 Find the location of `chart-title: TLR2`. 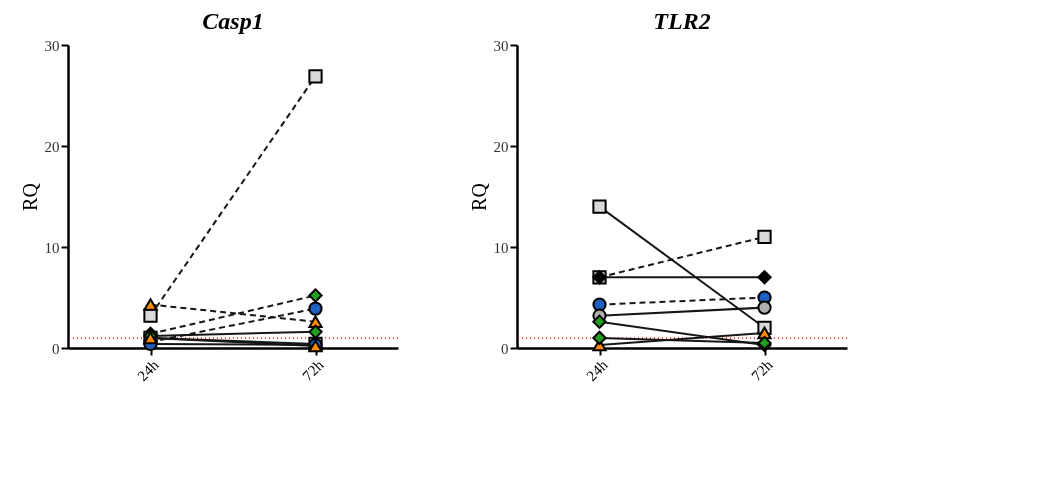

chart-title: TLR2 is located at coordinates (682, 21).